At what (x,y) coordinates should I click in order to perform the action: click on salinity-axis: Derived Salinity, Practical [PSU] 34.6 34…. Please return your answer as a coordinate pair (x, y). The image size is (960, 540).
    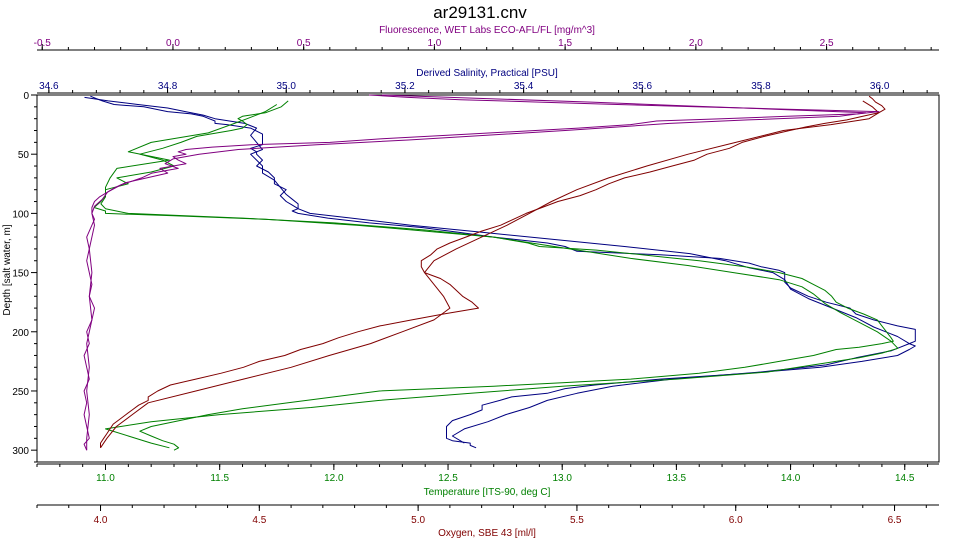
    Looking at the image, I should click on (488, 81).